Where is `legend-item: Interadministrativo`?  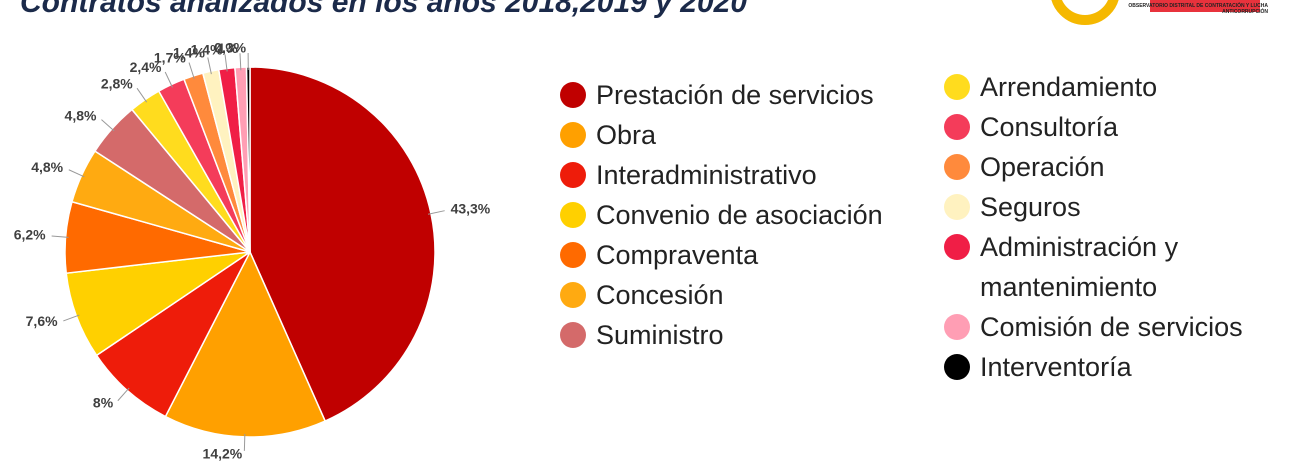
legend-item: Interadministrativo is located at coordinates (750, 175).